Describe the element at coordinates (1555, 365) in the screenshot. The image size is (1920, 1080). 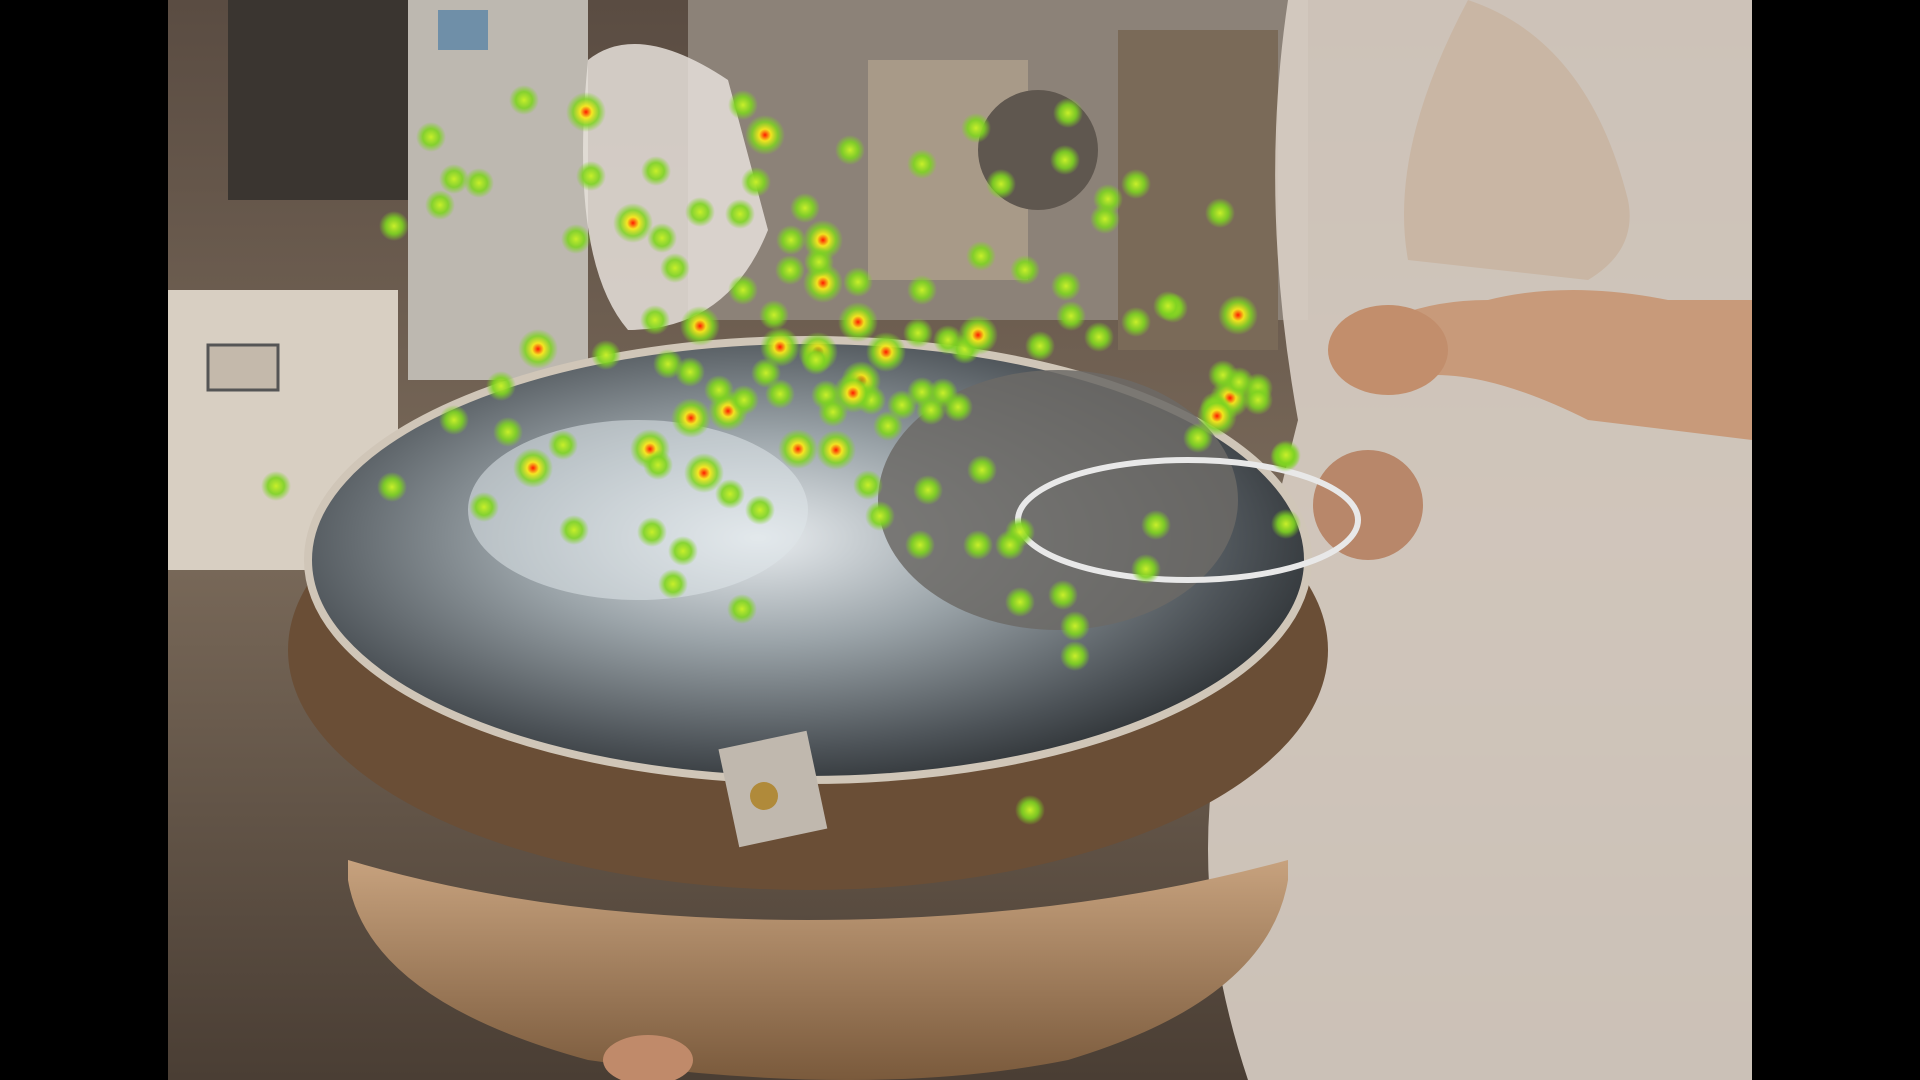
I see `worker-arm` at that location.